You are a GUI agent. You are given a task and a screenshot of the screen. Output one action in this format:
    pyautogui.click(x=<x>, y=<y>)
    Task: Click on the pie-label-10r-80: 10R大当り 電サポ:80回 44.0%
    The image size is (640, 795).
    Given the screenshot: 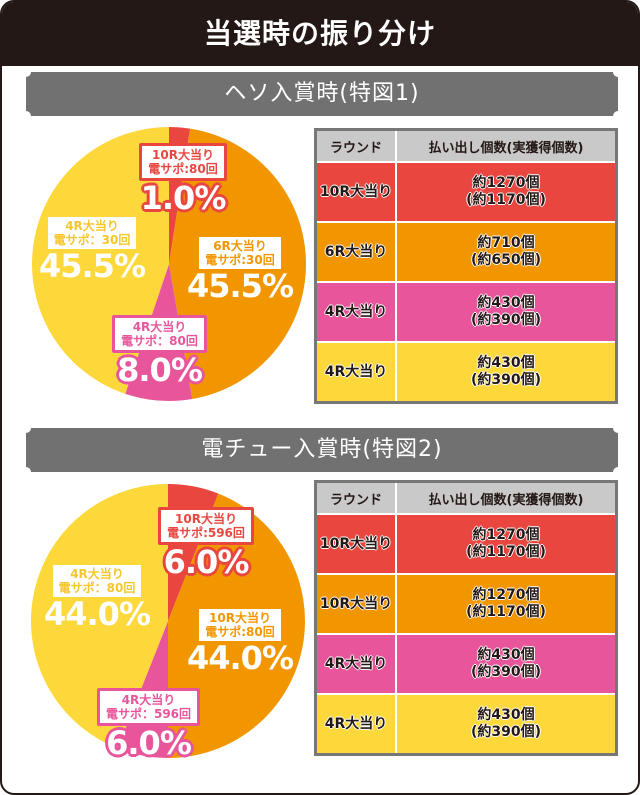 What is the action you would take?
    pyautogui.click(x=240, y=642)
    